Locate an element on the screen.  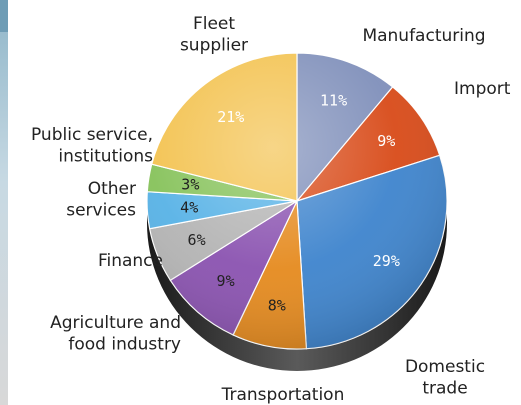
category-label-line: services is located at coordinates (101, 210).